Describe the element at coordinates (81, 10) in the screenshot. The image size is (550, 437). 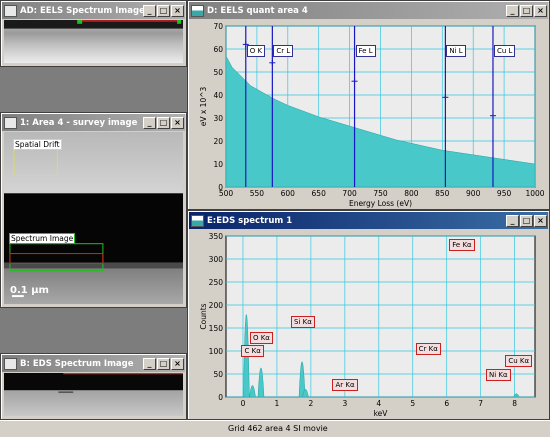
I see `window-title: AD: EELS Spectrum Image` at that location.